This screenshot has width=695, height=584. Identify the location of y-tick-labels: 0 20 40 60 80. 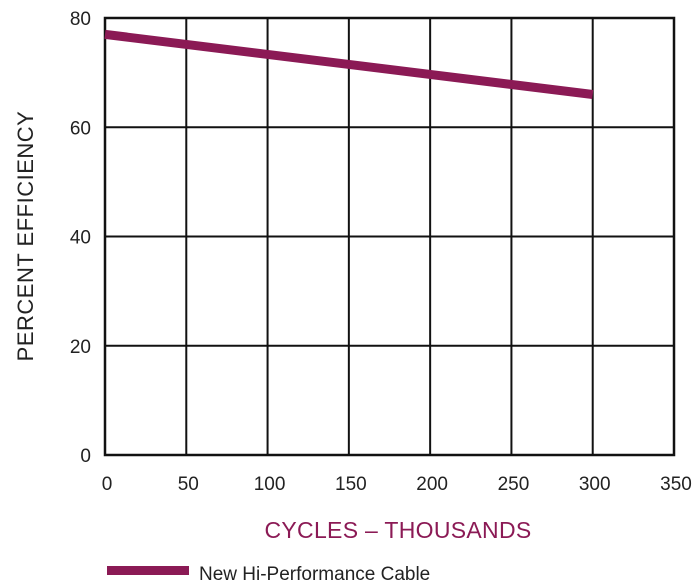
(80, 238).